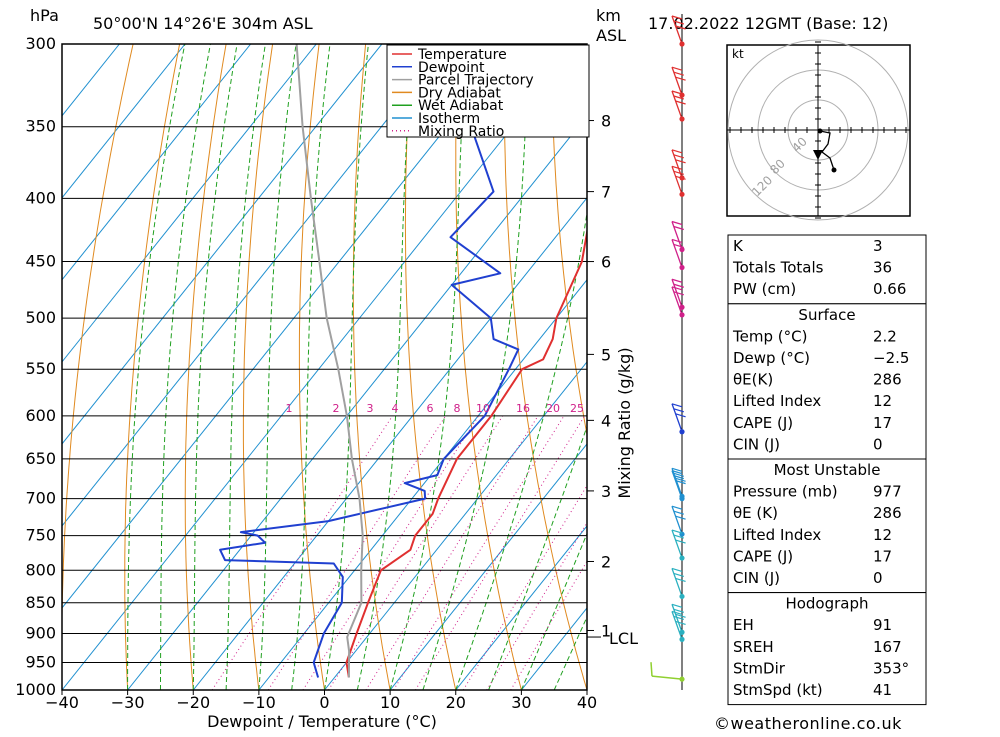  What do you see at coordinates (40, 632) in the screenshot?
I see `pressure-tick-label: 900` at bounding box center [40, 632].